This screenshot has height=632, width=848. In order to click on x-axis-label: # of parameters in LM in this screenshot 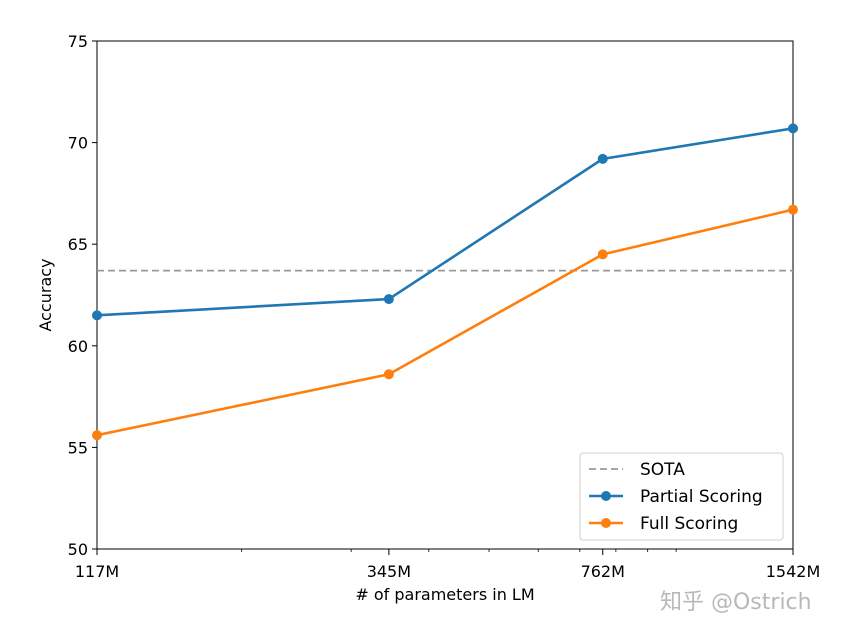, I will do `click(444, 594)`.